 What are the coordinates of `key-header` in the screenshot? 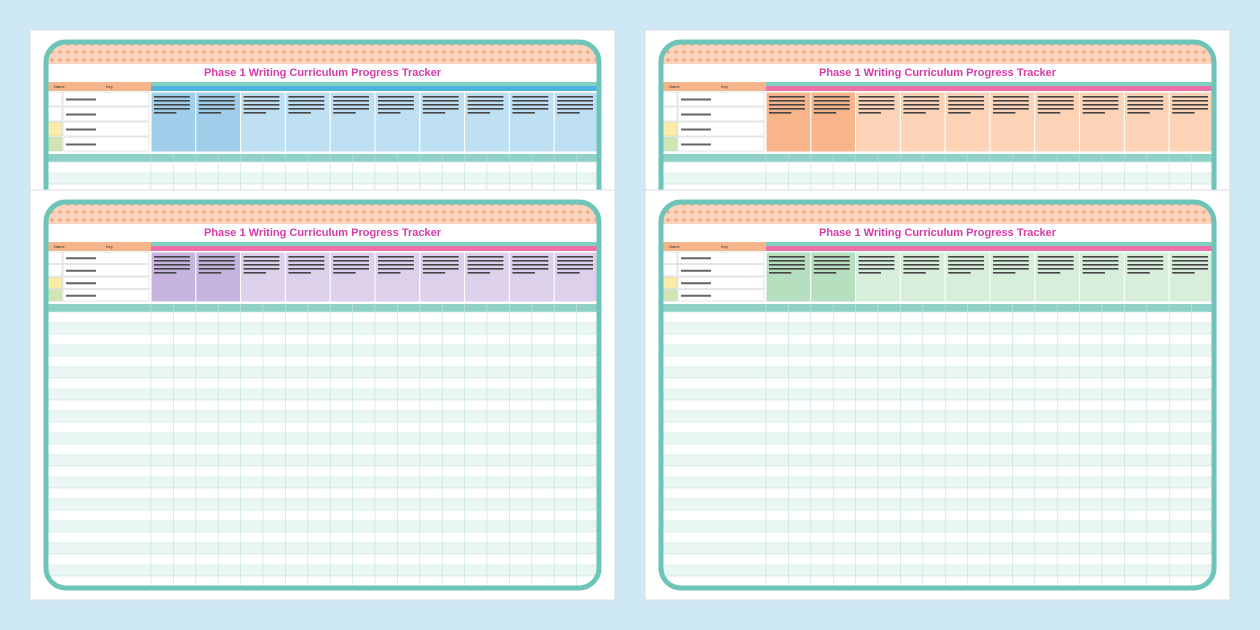 It's located at (98, 246).